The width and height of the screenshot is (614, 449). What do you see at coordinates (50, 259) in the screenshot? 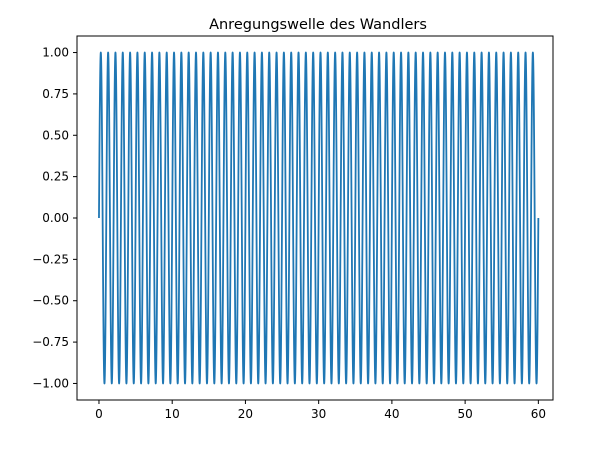
I see `y-tick-label: −0.25` at bounding box center [50, 259].